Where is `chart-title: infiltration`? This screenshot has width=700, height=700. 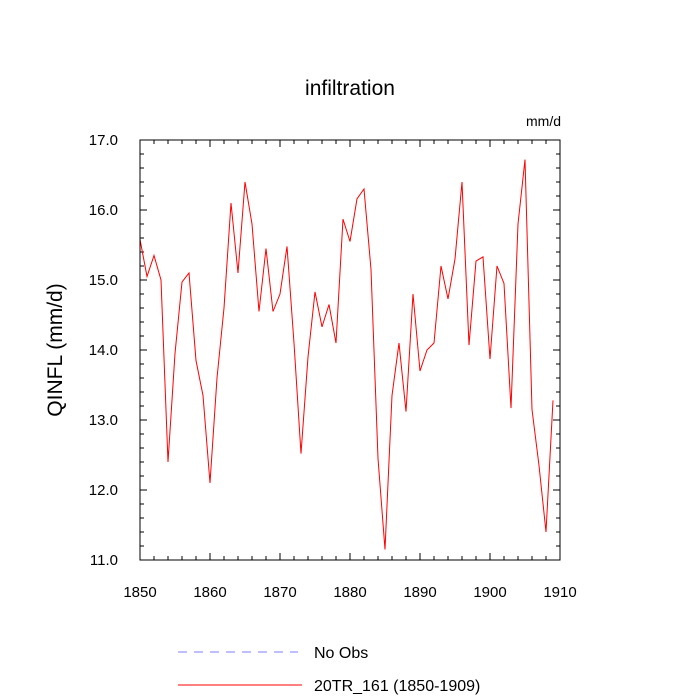 chart-title: infiltration is located at coordinates (350, 88).